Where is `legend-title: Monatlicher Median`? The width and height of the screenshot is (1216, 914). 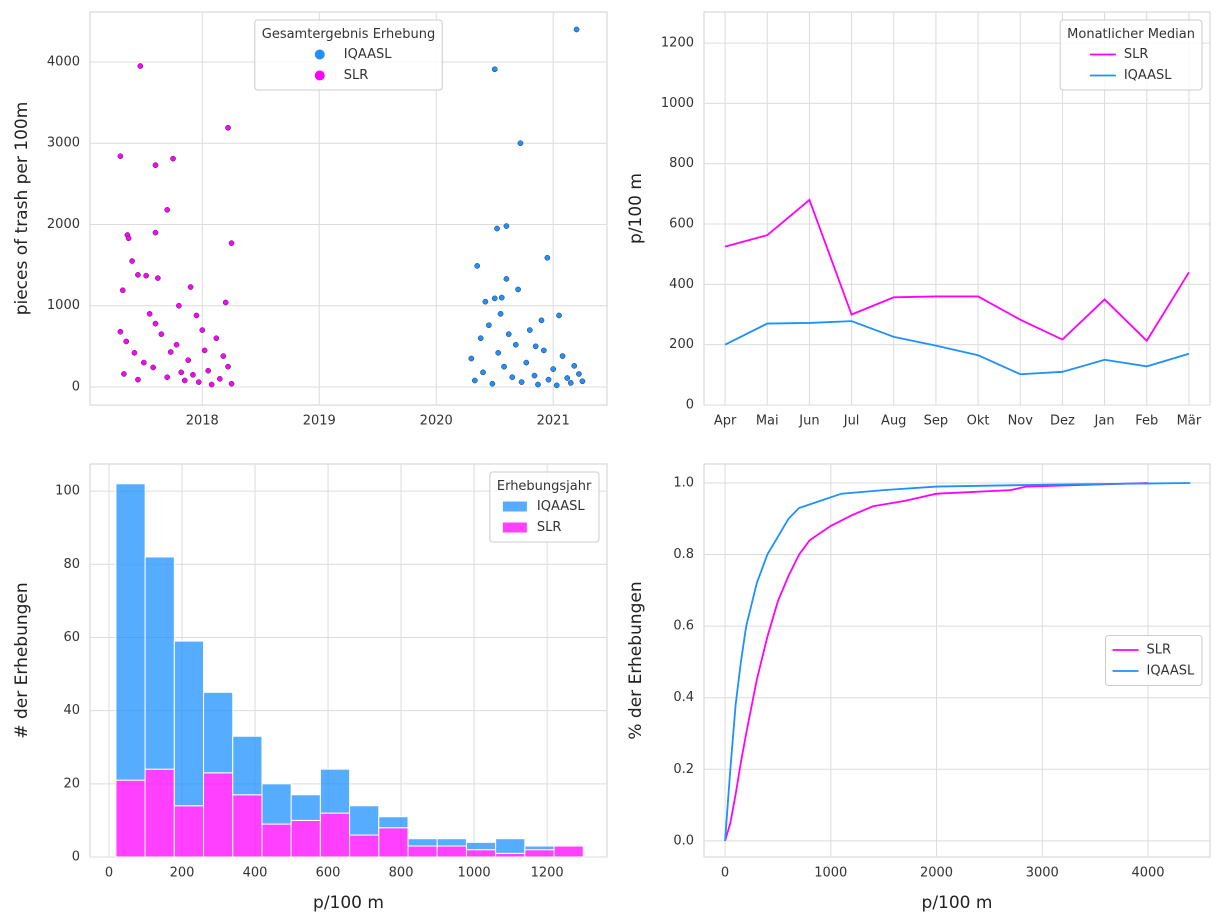
legend-title: Monatlicher Median is located at coordinates (1131, 34).